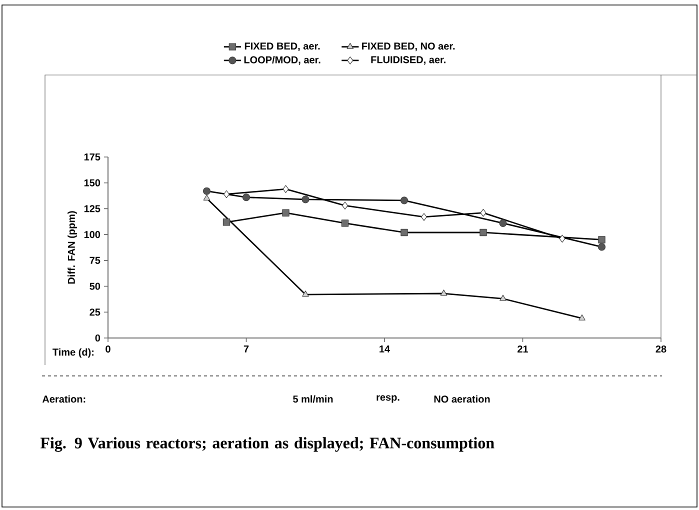 The width and height of the screenshot is (699, 510). I want to click on y-tick-label: 0, so click(97, 338).